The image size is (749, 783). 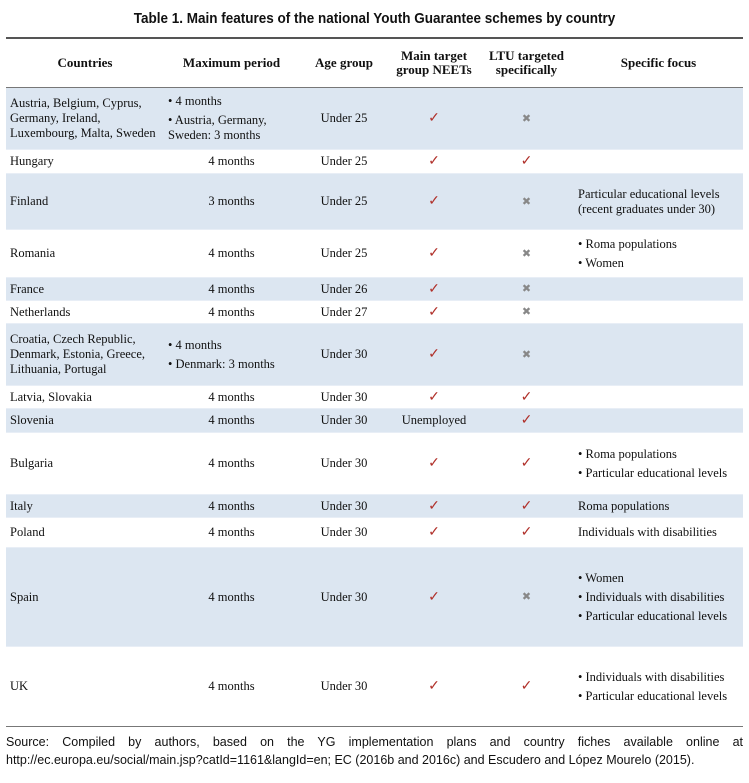 What do you see at coordinates (85, 532) in the screenshot?
I see `country-cell: Poland` at bounding box center [85, 532].